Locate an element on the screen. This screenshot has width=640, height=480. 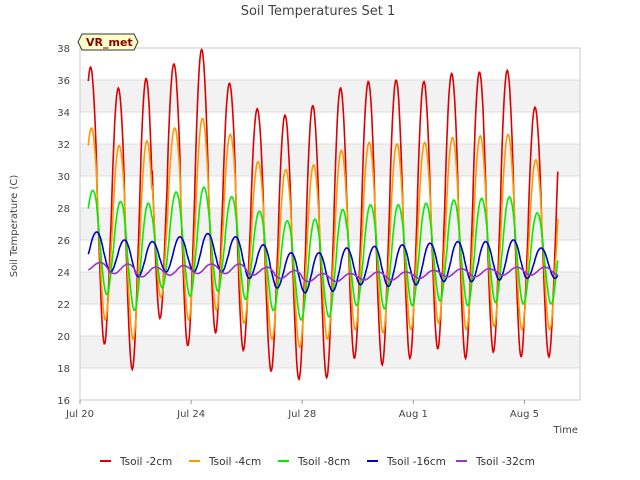
station-badge: VR_met is located at coordinates (108, 42).